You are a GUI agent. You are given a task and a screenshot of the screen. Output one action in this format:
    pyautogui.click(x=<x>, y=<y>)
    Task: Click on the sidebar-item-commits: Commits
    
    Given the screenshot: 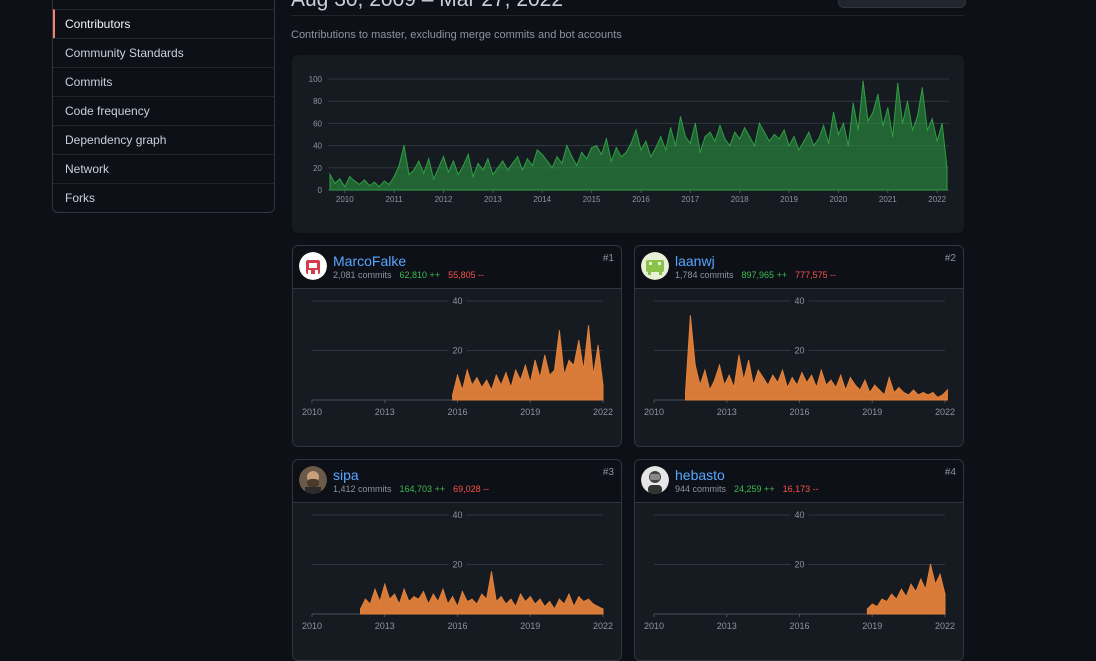 What is the action you would take?
    pyautogui.click(x=163, y=81)
    